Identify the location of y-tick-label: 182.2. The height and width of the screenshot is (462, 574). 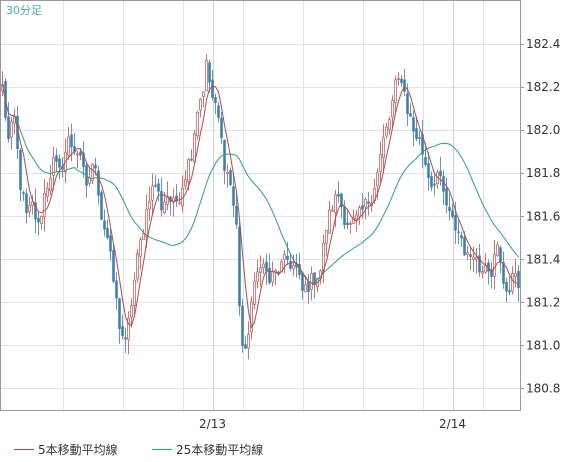
(543, 87).